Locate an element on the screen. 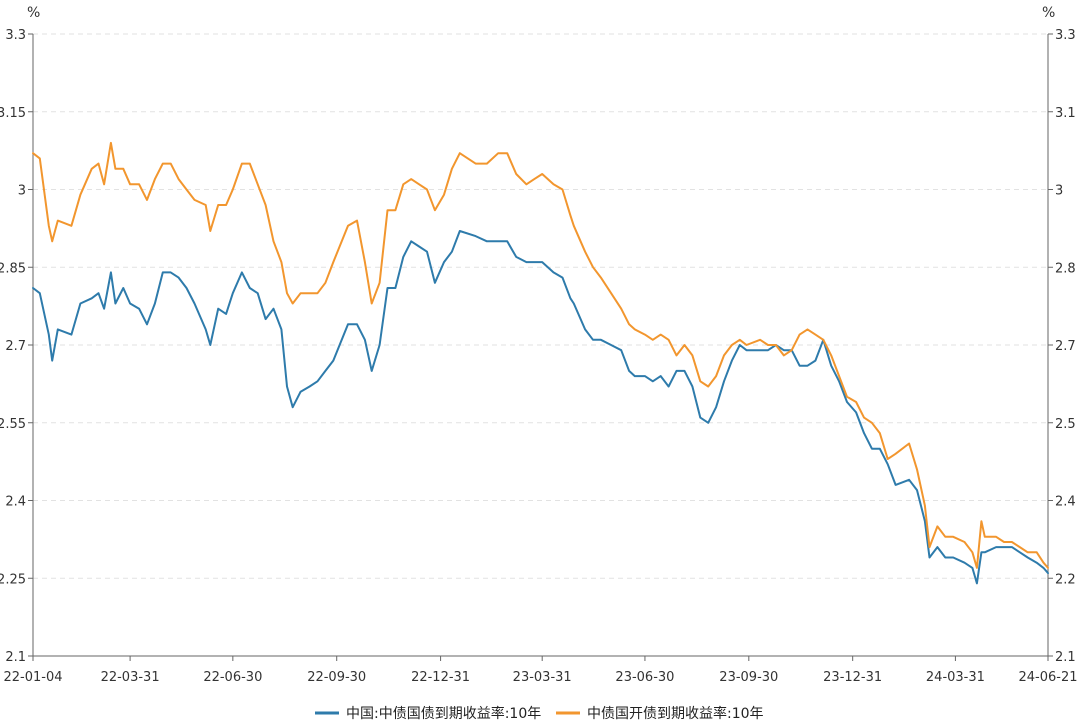 The image size is (1080, 726). right-tick-label: 3 is located at coordinates (1059, 191).